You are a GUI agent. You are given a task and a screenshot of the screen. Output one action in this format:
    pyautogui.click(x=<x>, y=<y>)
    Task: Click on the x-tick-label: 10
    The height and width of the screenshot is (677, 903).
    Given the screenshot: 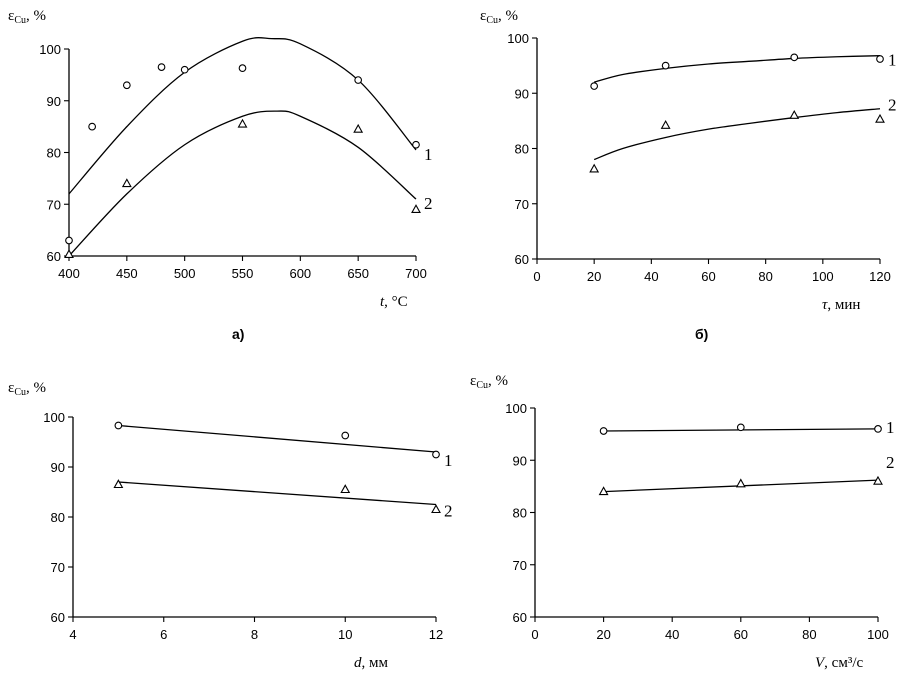 What is the action you would take?
    pyautogui.click(x=345, y=634)
    